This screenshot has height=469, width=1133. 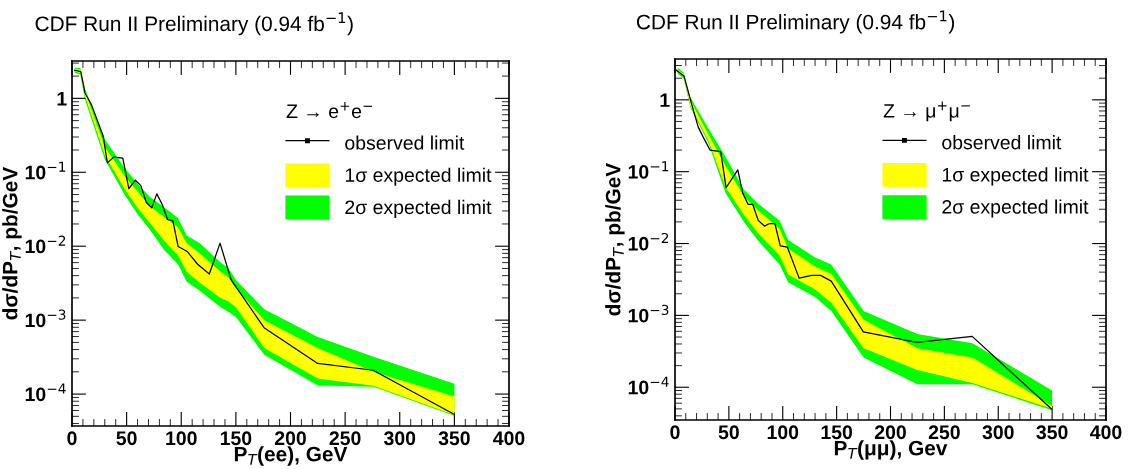 What do you see at coordinates (891, 450) in the screenshot?
I see `x-axis-title: P$_{T}$(μμ), Gev` at bounding box center [891, 450].